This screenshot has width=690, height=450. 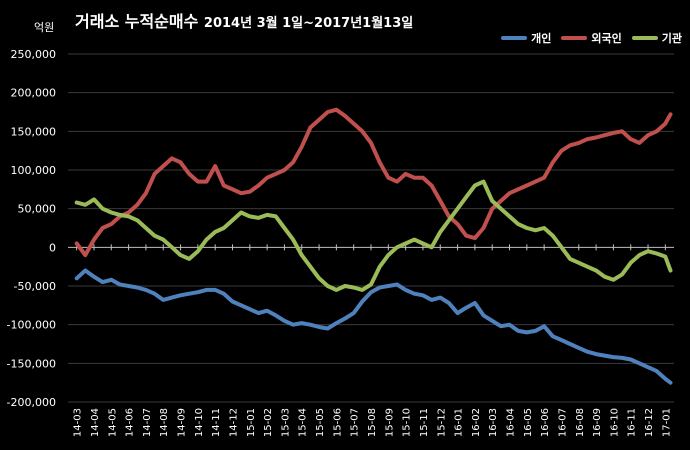 I want to click on x-tick-label: 14-03, so click(x=78, y=422).